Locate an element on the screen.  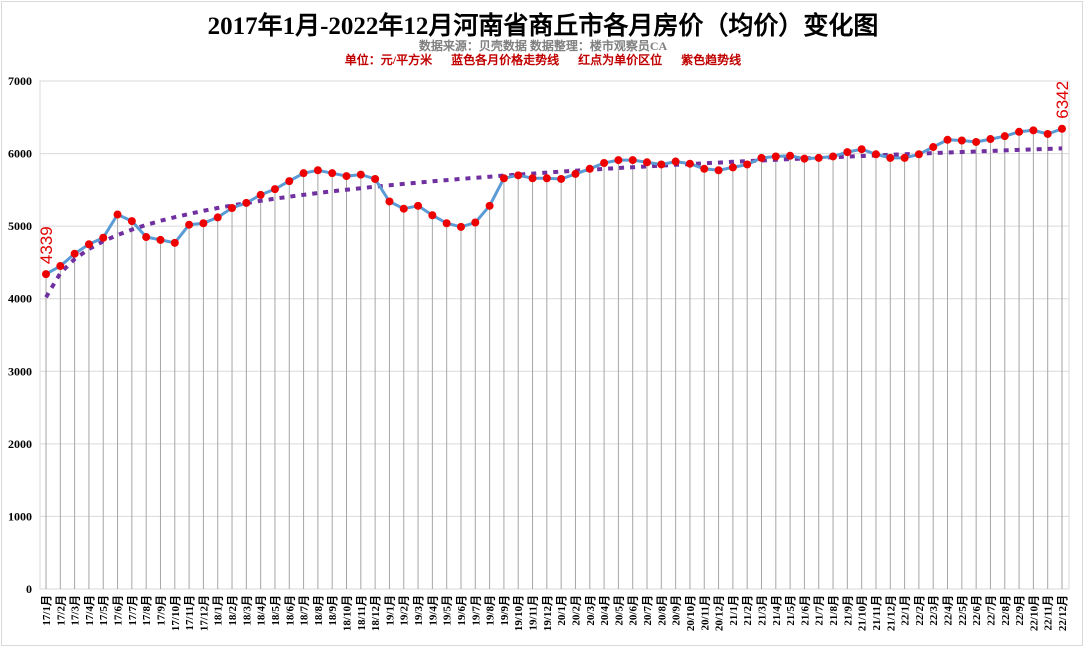
x-tick-label: 20/6月 is located at coordinates (633, 610).